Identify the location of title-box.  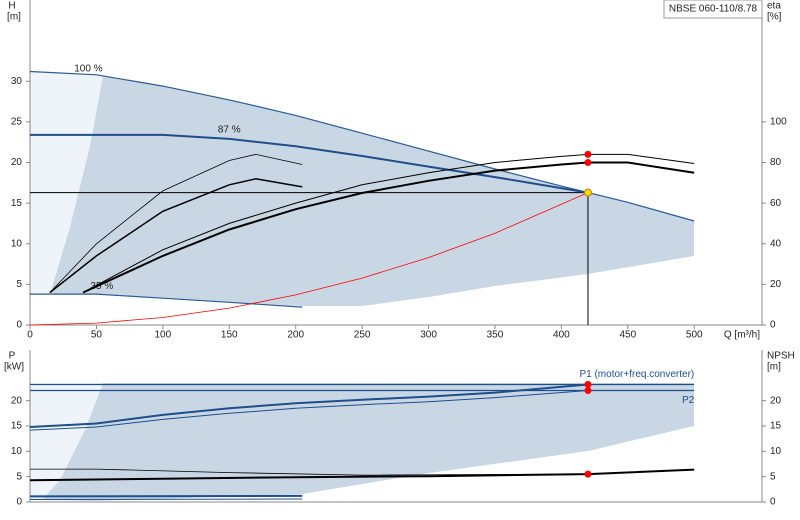
(713, 9).